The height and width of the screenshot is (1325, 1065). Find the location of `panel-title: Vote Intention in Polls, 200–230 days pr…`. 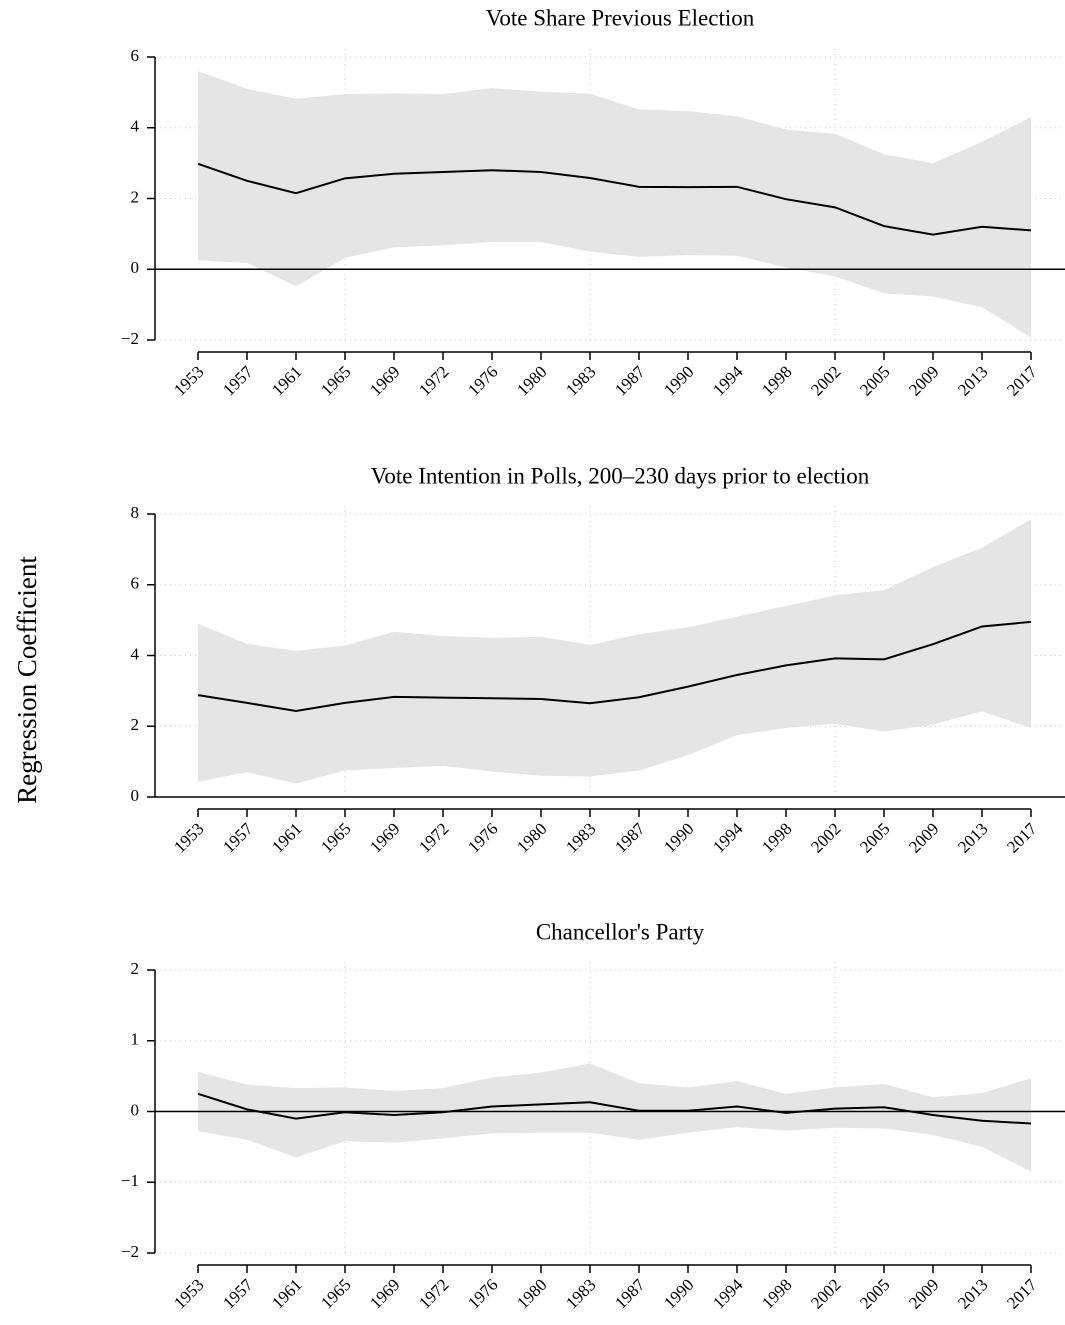

panel-title: Vote Intention in Polls, 200–230 days pr… is located at coordinates (620, 475).